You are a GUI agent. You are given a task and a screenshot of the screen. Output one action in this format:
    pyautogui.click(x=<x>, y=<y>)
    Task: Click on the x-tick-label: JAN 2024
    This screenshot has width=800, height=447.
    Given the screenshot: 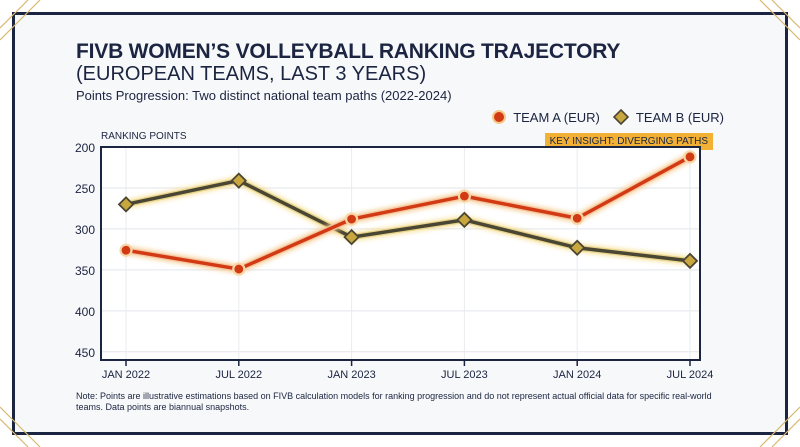 What is the action you would take?
    pyautogui.click(x=577, y=375)
    